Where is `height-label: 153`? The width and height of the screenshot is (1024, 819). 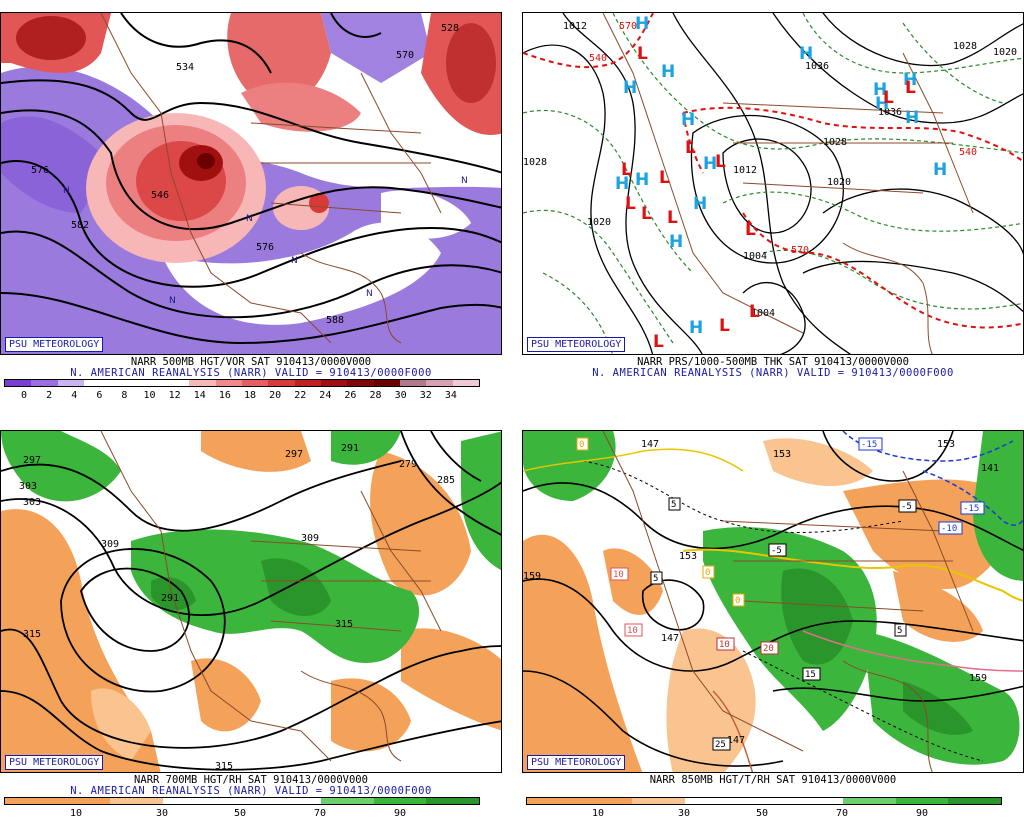
height-label: 153 is located at coordinates (688, 556).